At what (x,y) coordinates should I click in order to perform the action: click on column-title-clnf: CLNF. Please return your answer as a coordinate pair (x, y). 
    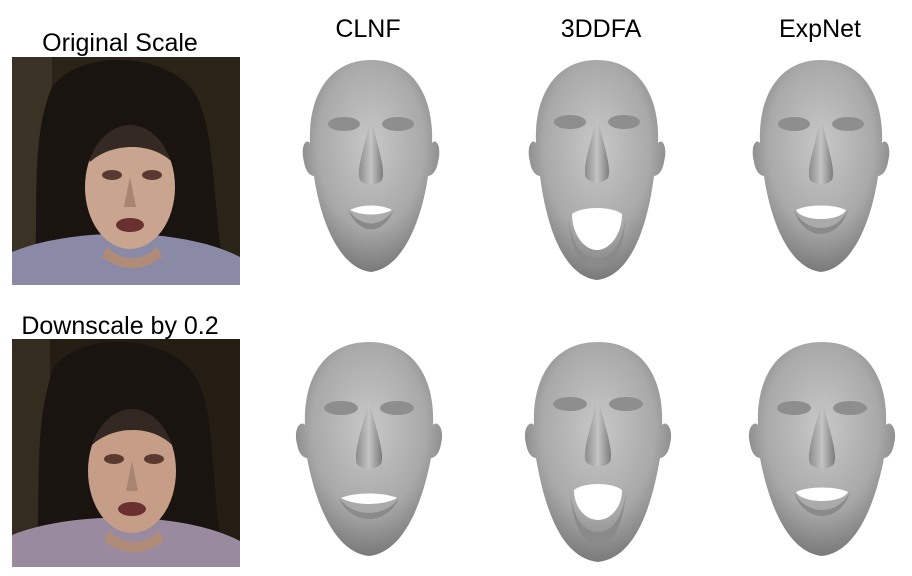
    Looking at the image, I should click on (368, 29).